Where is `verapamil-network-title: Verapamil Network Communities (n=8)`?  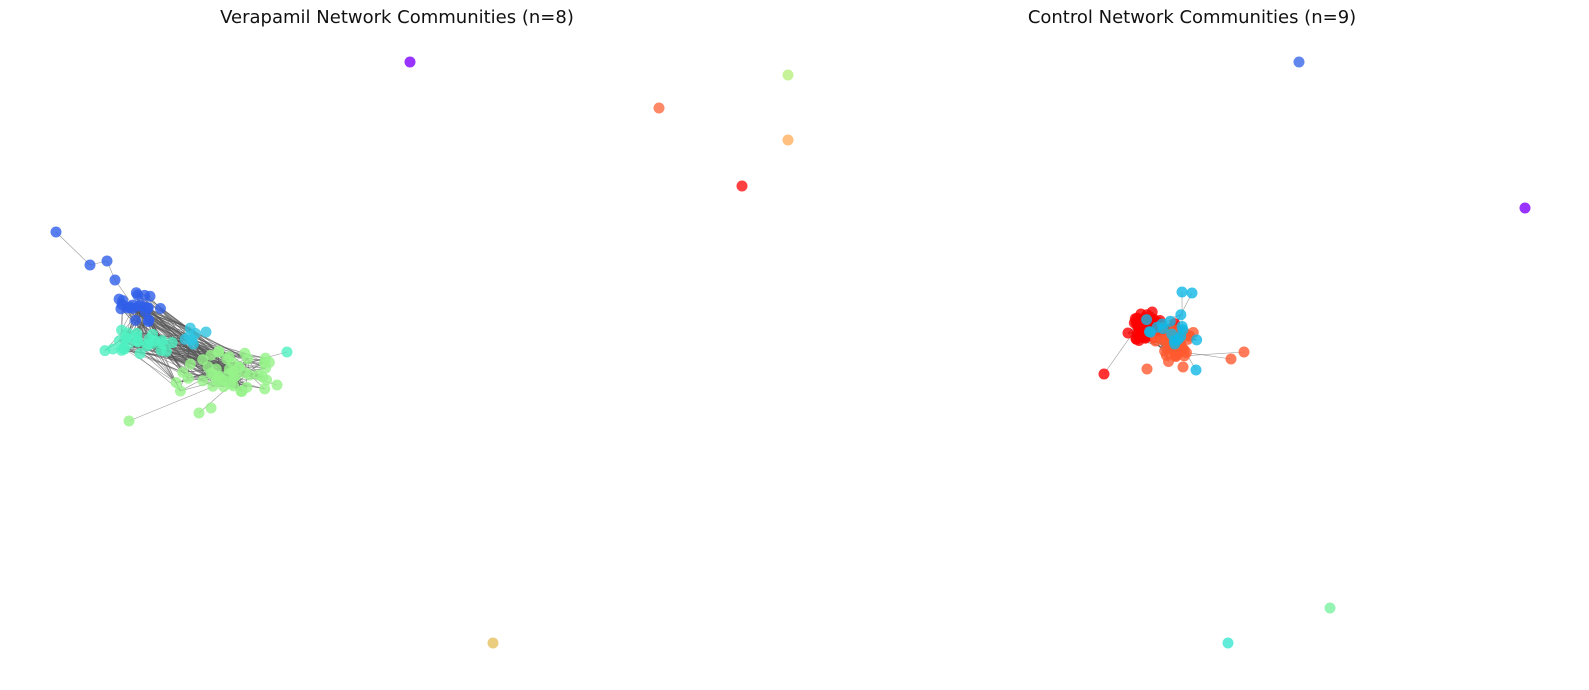 verapamil-network-title: Verapamil Network Communities (n=8) is located at coordinates (397, 17).